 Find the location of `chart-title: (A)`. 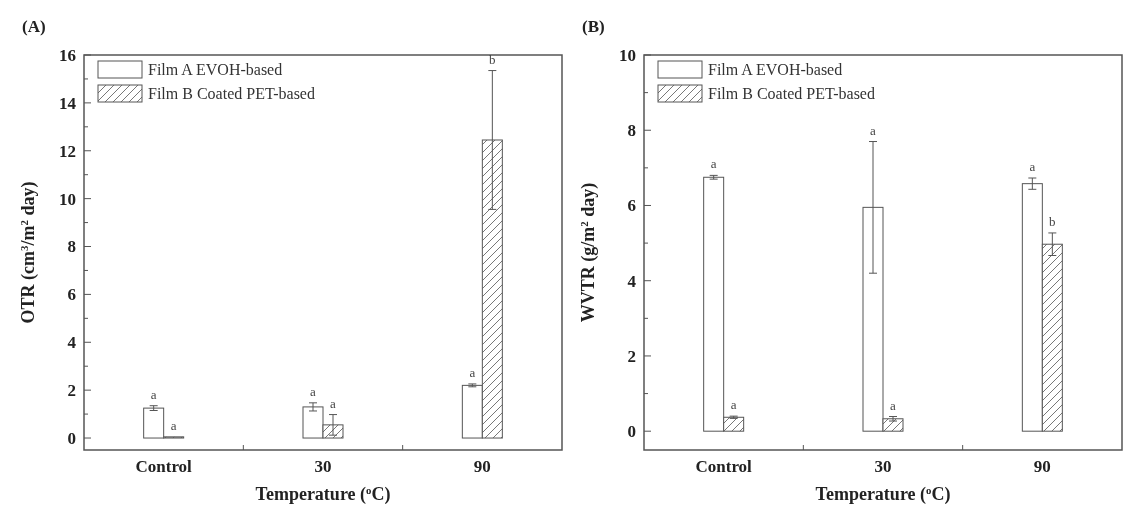

chart-title: (A) is located at coordinates (34, 26).